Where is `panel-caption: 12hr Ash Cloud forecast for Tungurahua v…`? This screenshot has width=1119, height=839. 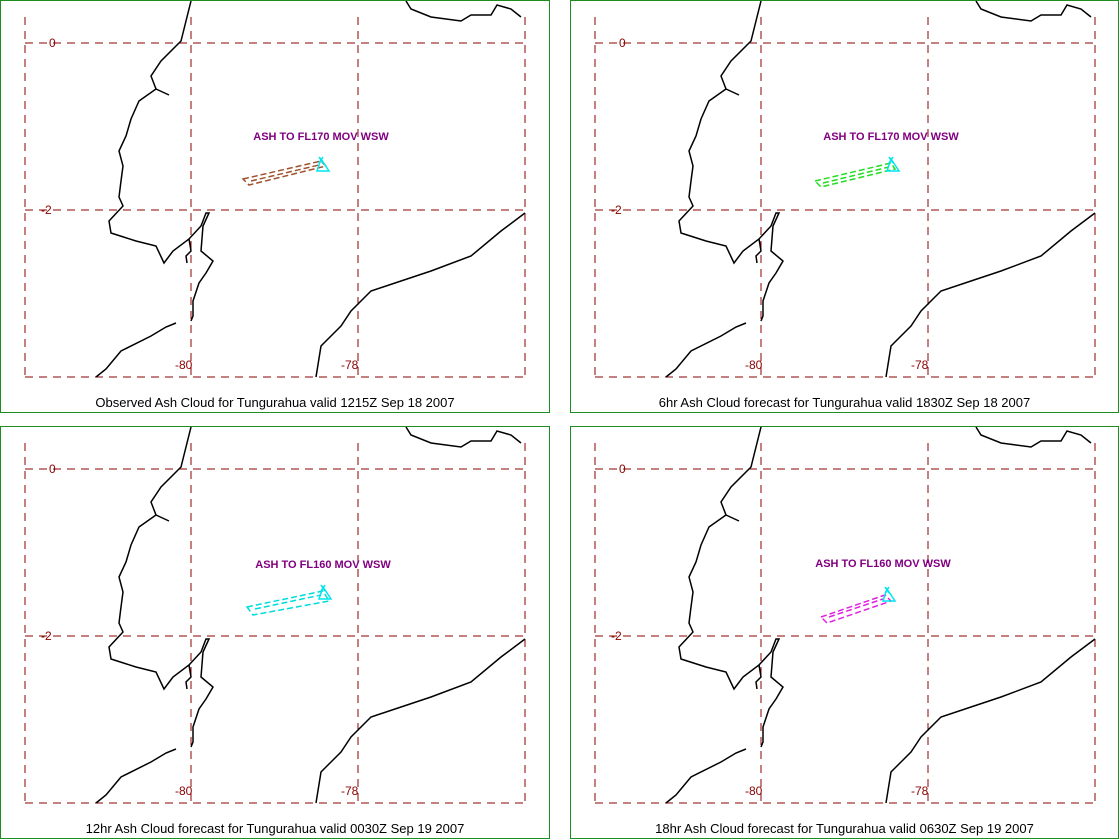 panel-caption: 12hr Ash Cloud forecast for Tungurahua v… is located at coordinates (275, 828).